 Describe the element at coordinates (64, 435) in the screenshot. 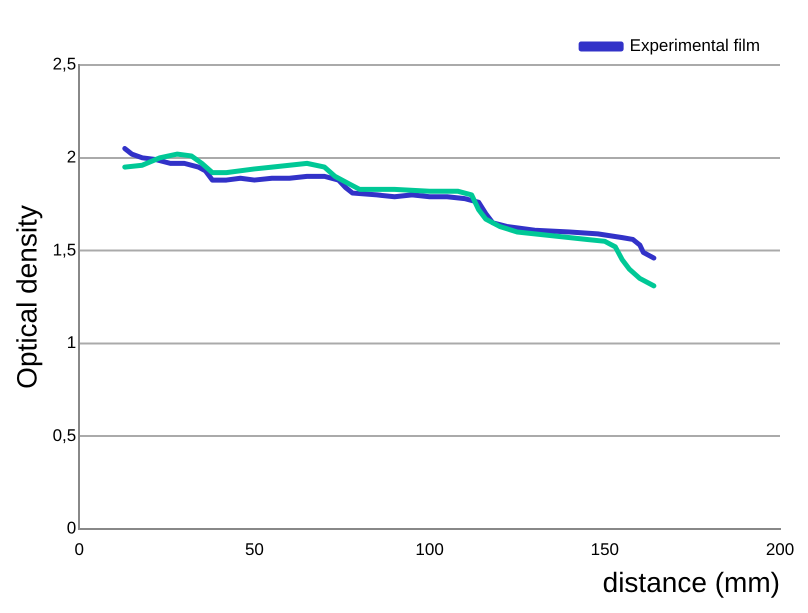

I see `y-tick-label: 0,5` at that location.